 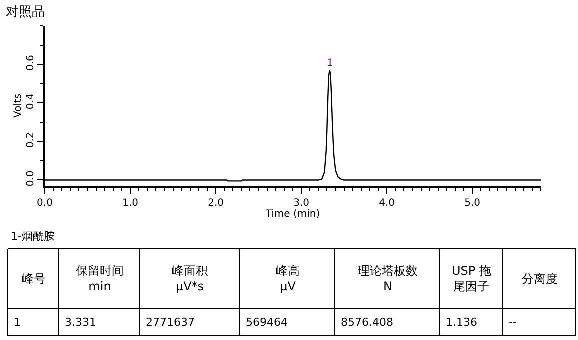 What do you see at coordinates (330, 63) in the screenshot?
I see `annotation: 1` at bounding box center [330, 63].